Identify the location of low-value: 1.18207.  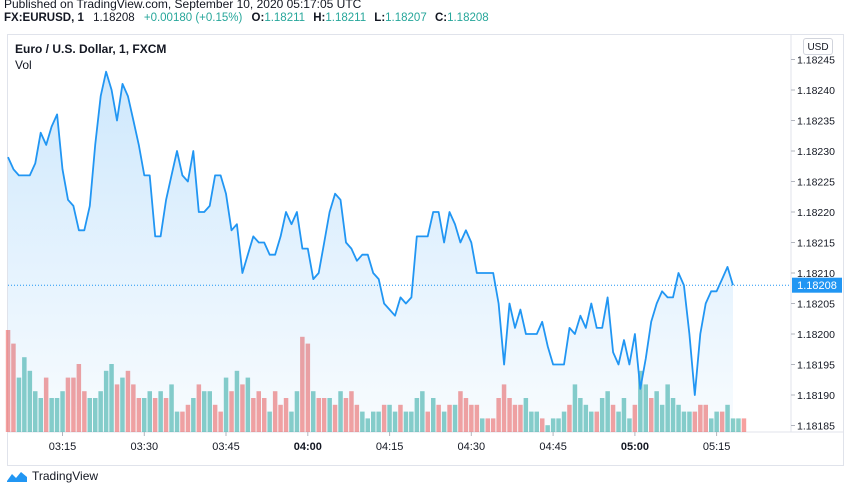
(406, 18).